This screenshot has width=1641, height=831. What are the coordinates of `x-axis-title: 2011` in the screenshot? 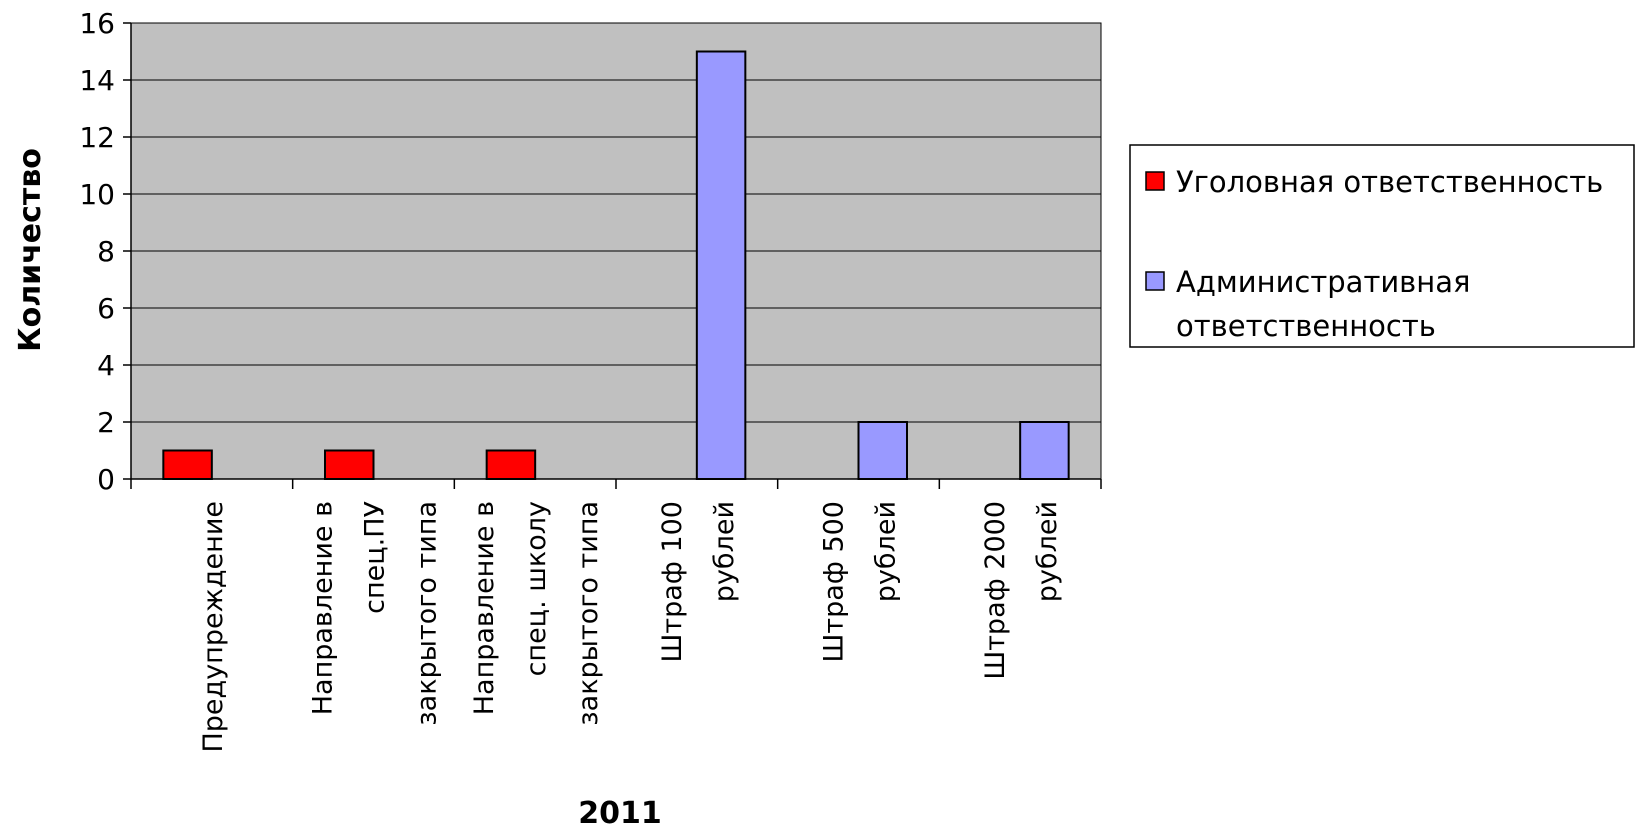 It's located at (620, 813).